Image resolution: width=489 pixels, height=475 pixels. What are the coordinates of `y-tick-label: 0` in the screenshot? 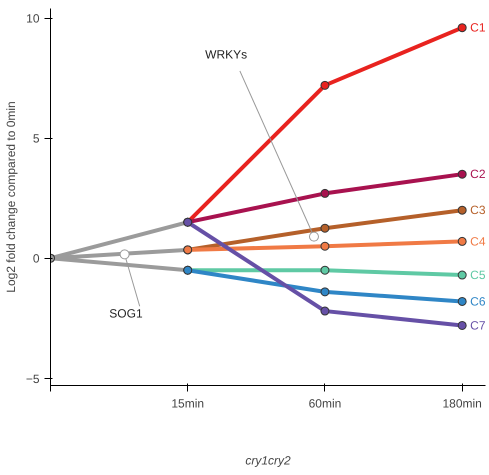 It's located at (36, 259).